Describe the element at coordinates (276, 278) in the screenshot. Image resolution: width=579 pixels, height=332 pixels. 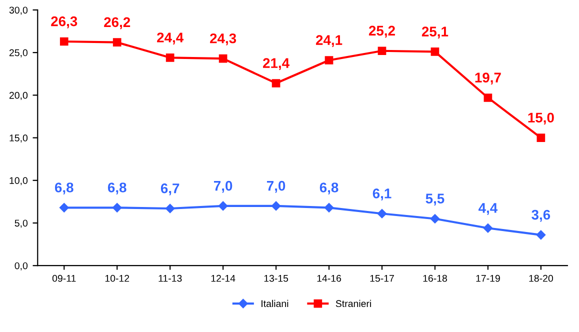
I see `x-tick-label: 13-15` at that location.